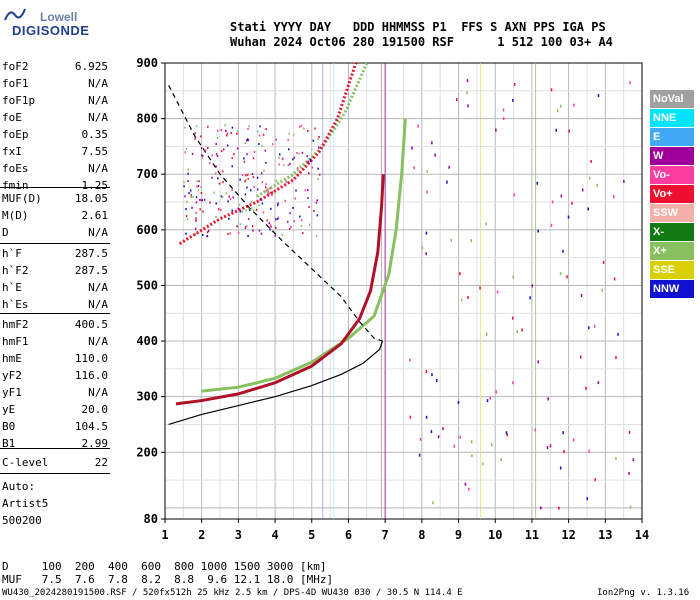  Describe the element at coordinates (12, 253) in the screenshot. I see `param-key: h`F` at that location.